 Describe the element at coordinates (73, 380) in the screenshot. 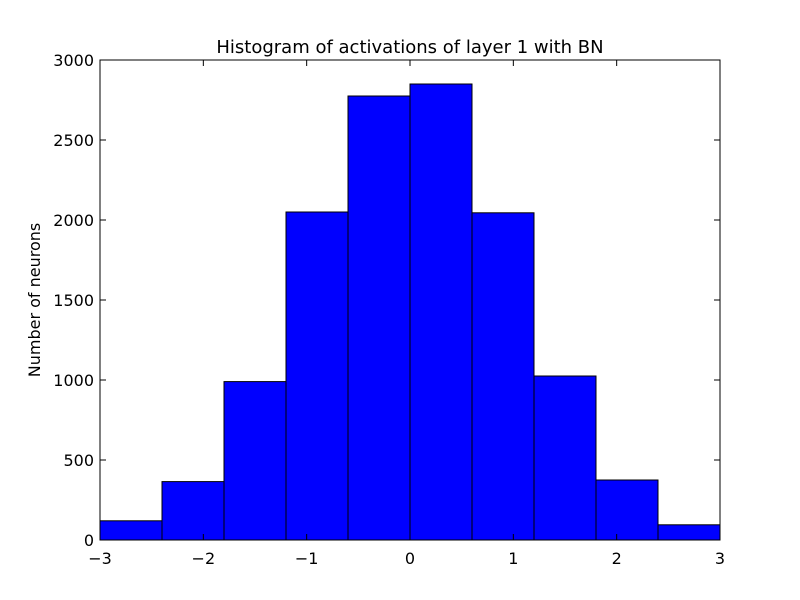

I see `y-tick-label: 1000` at that location.